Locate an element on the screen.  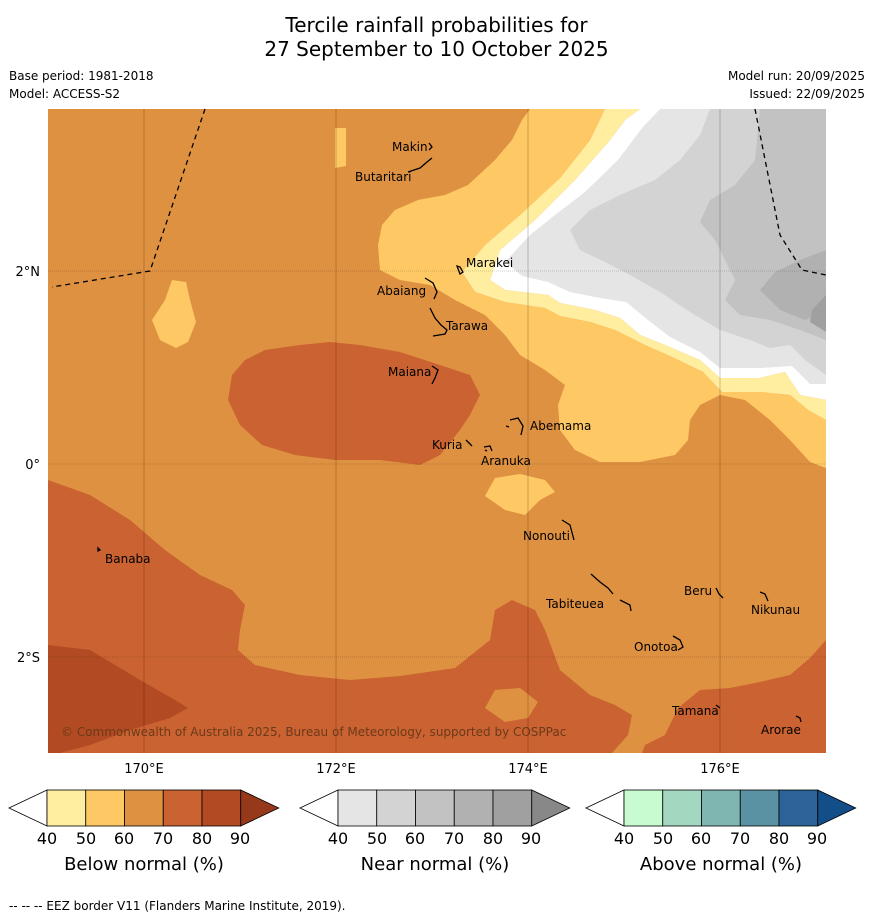
island-shape-tamana is located at coordinates (718, 706).